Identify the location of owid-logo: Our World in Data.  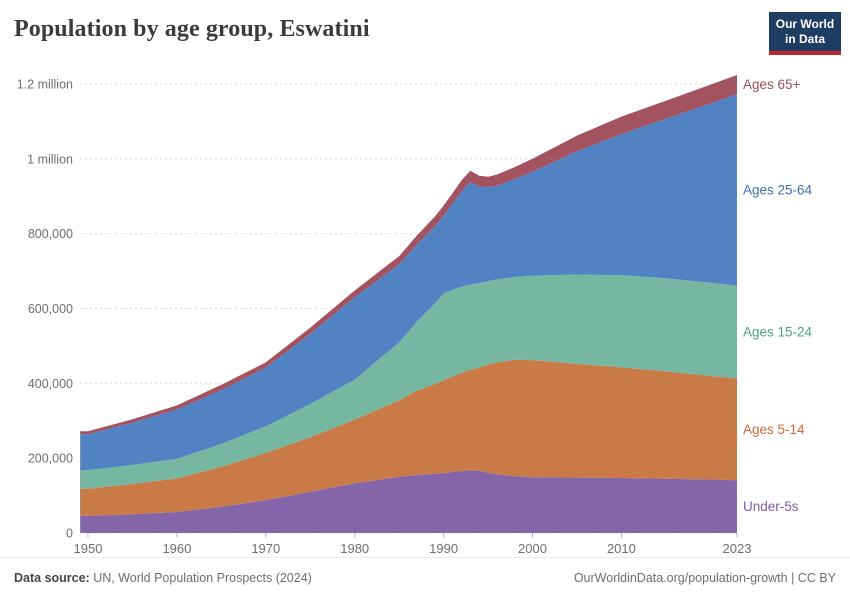
(805, 33).